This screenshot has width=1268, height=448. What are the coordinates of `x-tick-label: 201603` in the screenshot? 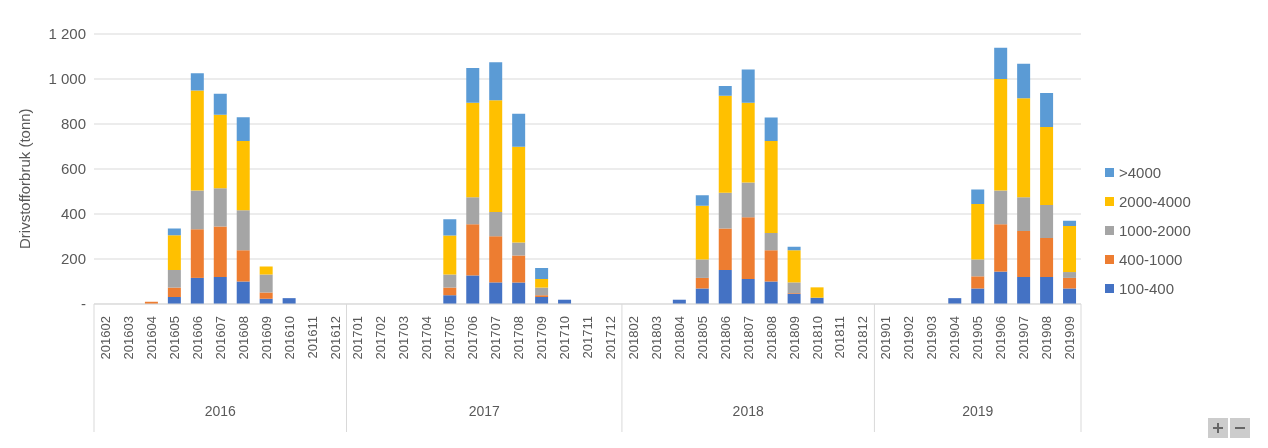 It's located at (128, 338).